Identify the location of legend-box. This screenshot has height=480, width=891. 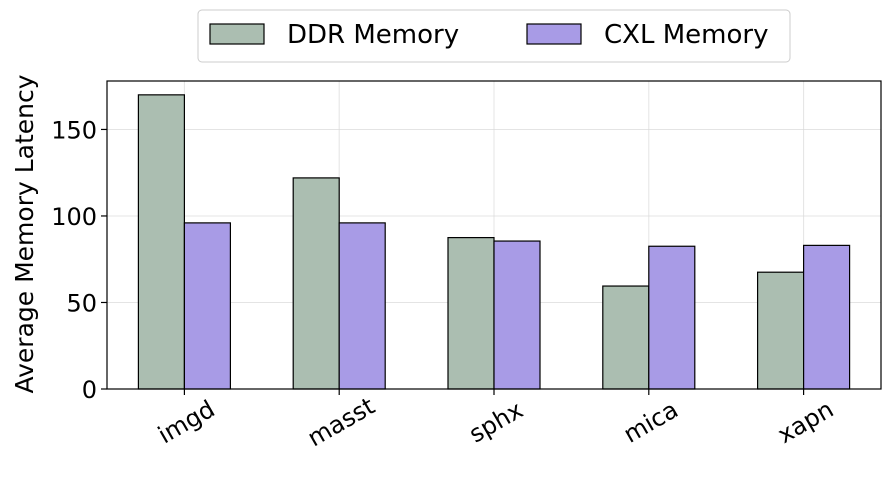
(494, 36).